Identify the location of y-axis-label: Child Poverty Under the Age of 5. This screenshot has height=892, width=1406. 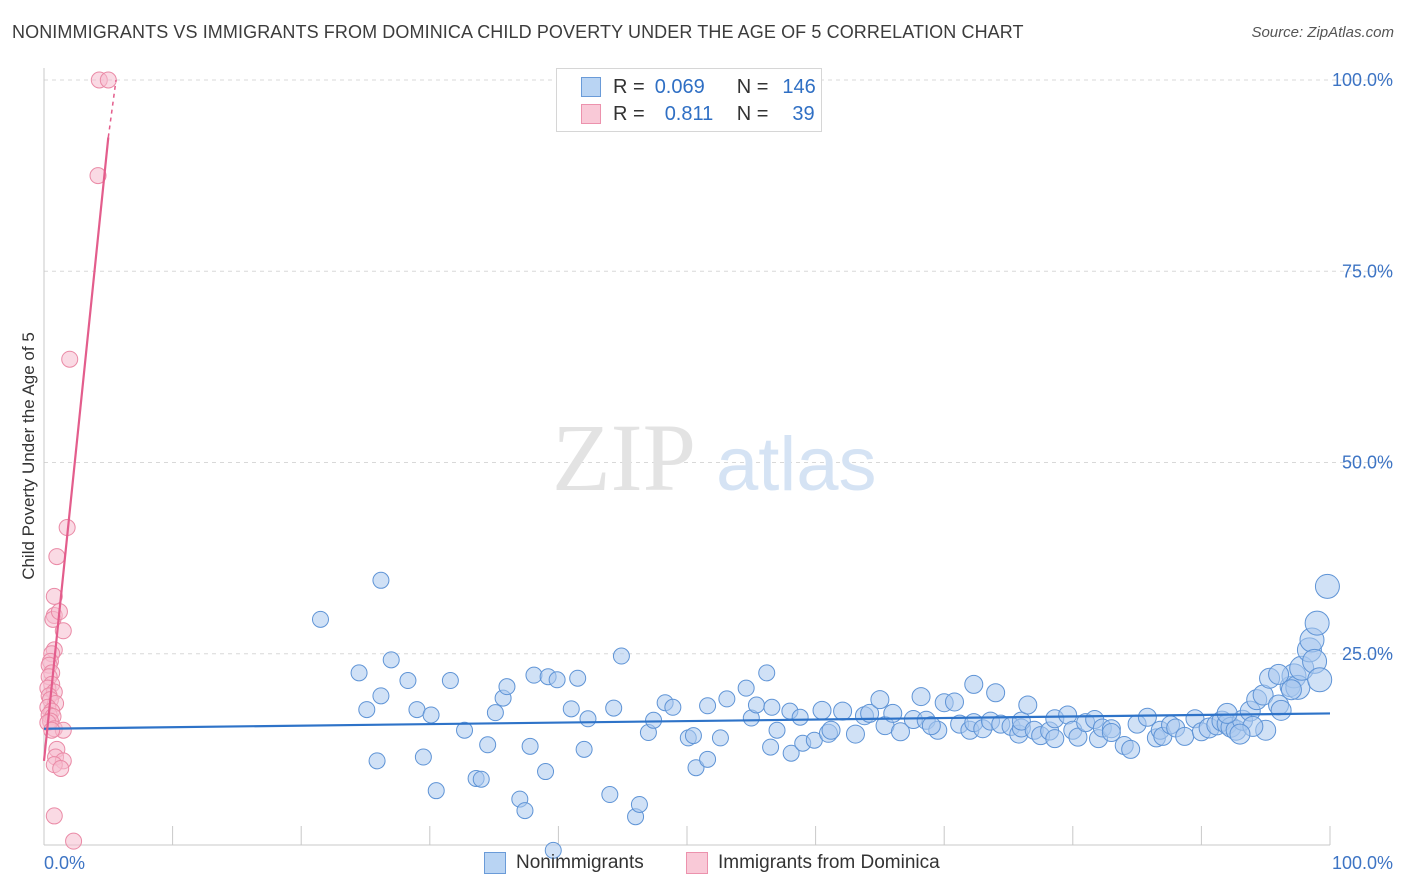
(28, 456).